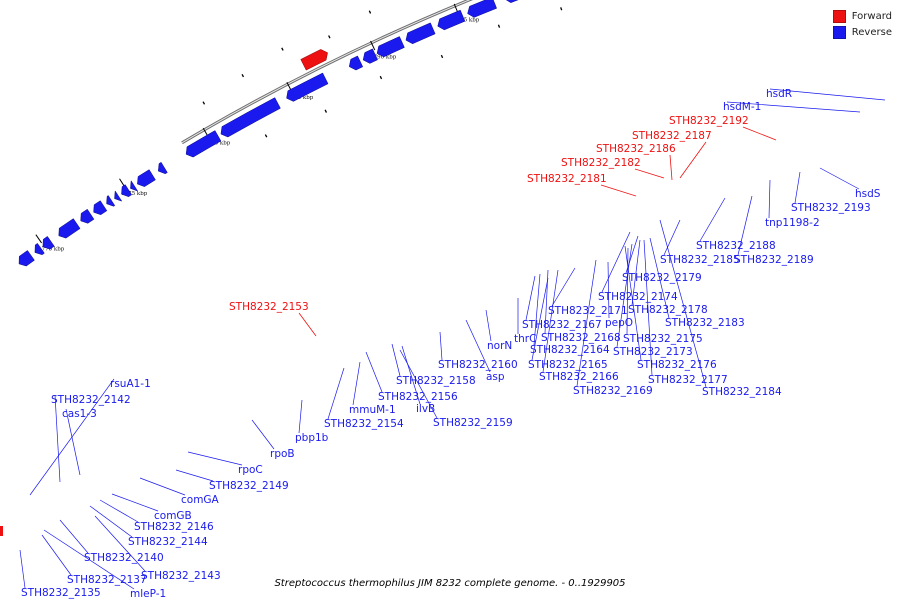 The width and height of the screenshot is (900, 600). What do you see at coordinates (312, 438) in the screenshot?
I see `gene-label-reverse: pbp1b` at bounding box center [312, 438].